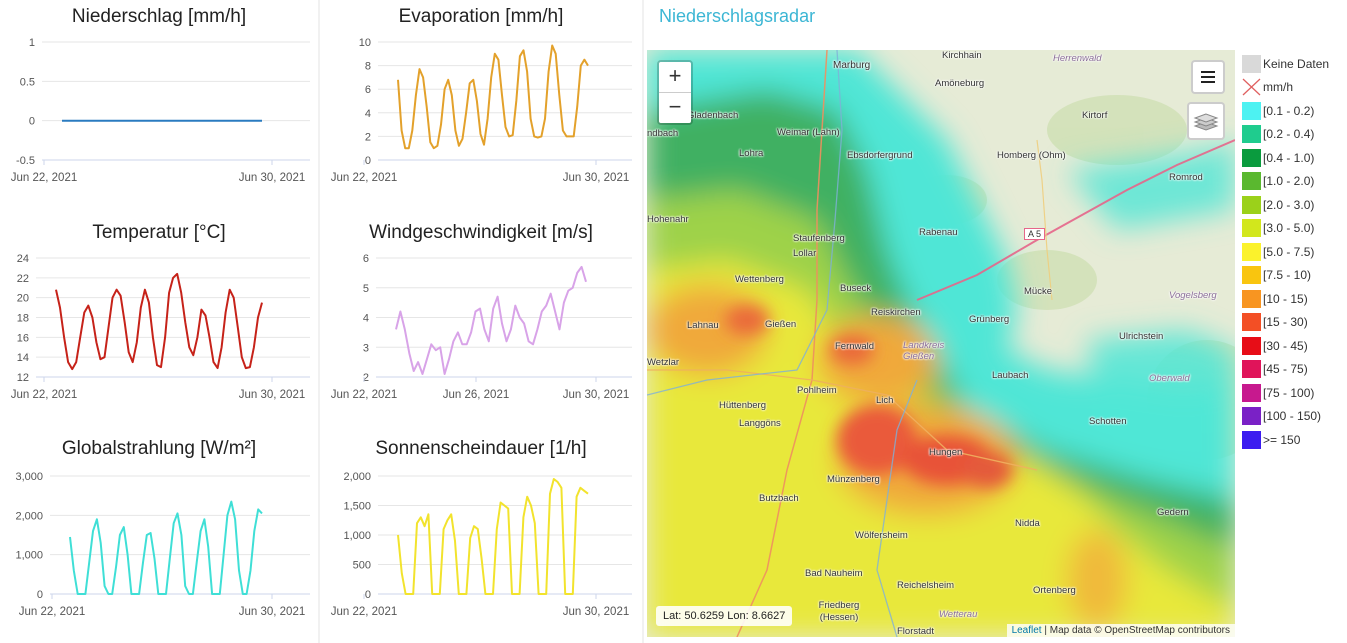  Describe the element at coordinates (166, 547) in the screenshot. I see `series-line` at that location.